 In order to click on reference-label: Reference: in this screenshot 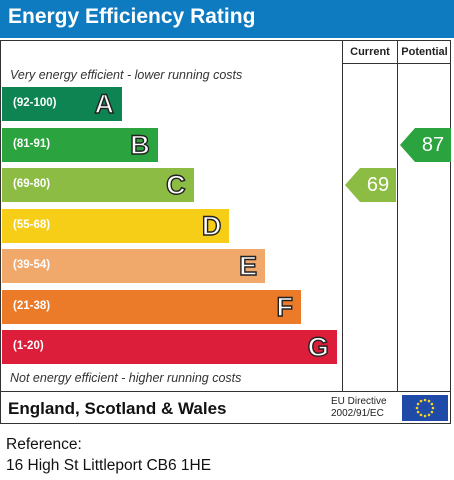, I will do `click(44, 444)`.